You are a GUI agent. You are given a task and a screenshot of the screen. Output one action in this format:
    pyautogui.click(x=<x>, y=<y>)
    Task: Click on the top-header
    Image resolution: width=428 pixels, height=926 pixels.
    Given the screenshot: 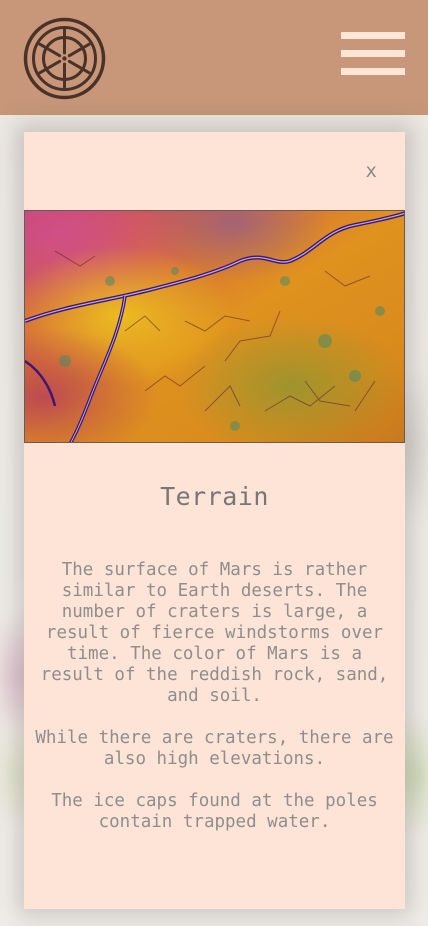 What is the action you would take?
    pyautogui.click(x=214, y=57)
    